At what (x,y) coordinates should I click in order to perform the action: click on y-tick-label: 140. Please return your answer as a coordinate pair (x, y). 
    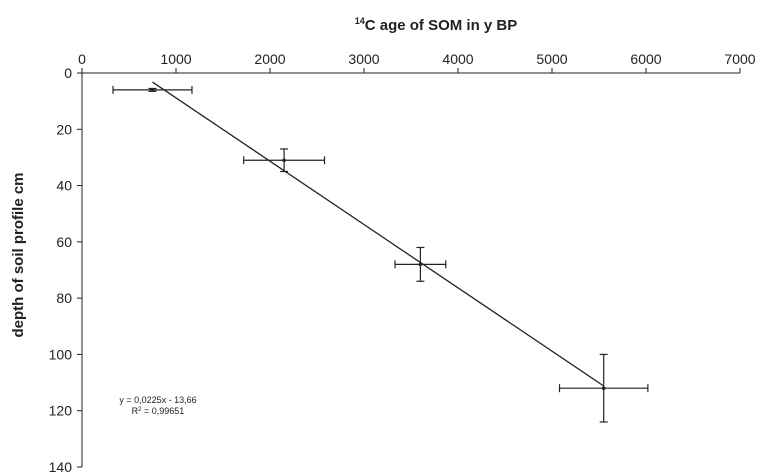
    Looking at the image, I should click on (61, 467).